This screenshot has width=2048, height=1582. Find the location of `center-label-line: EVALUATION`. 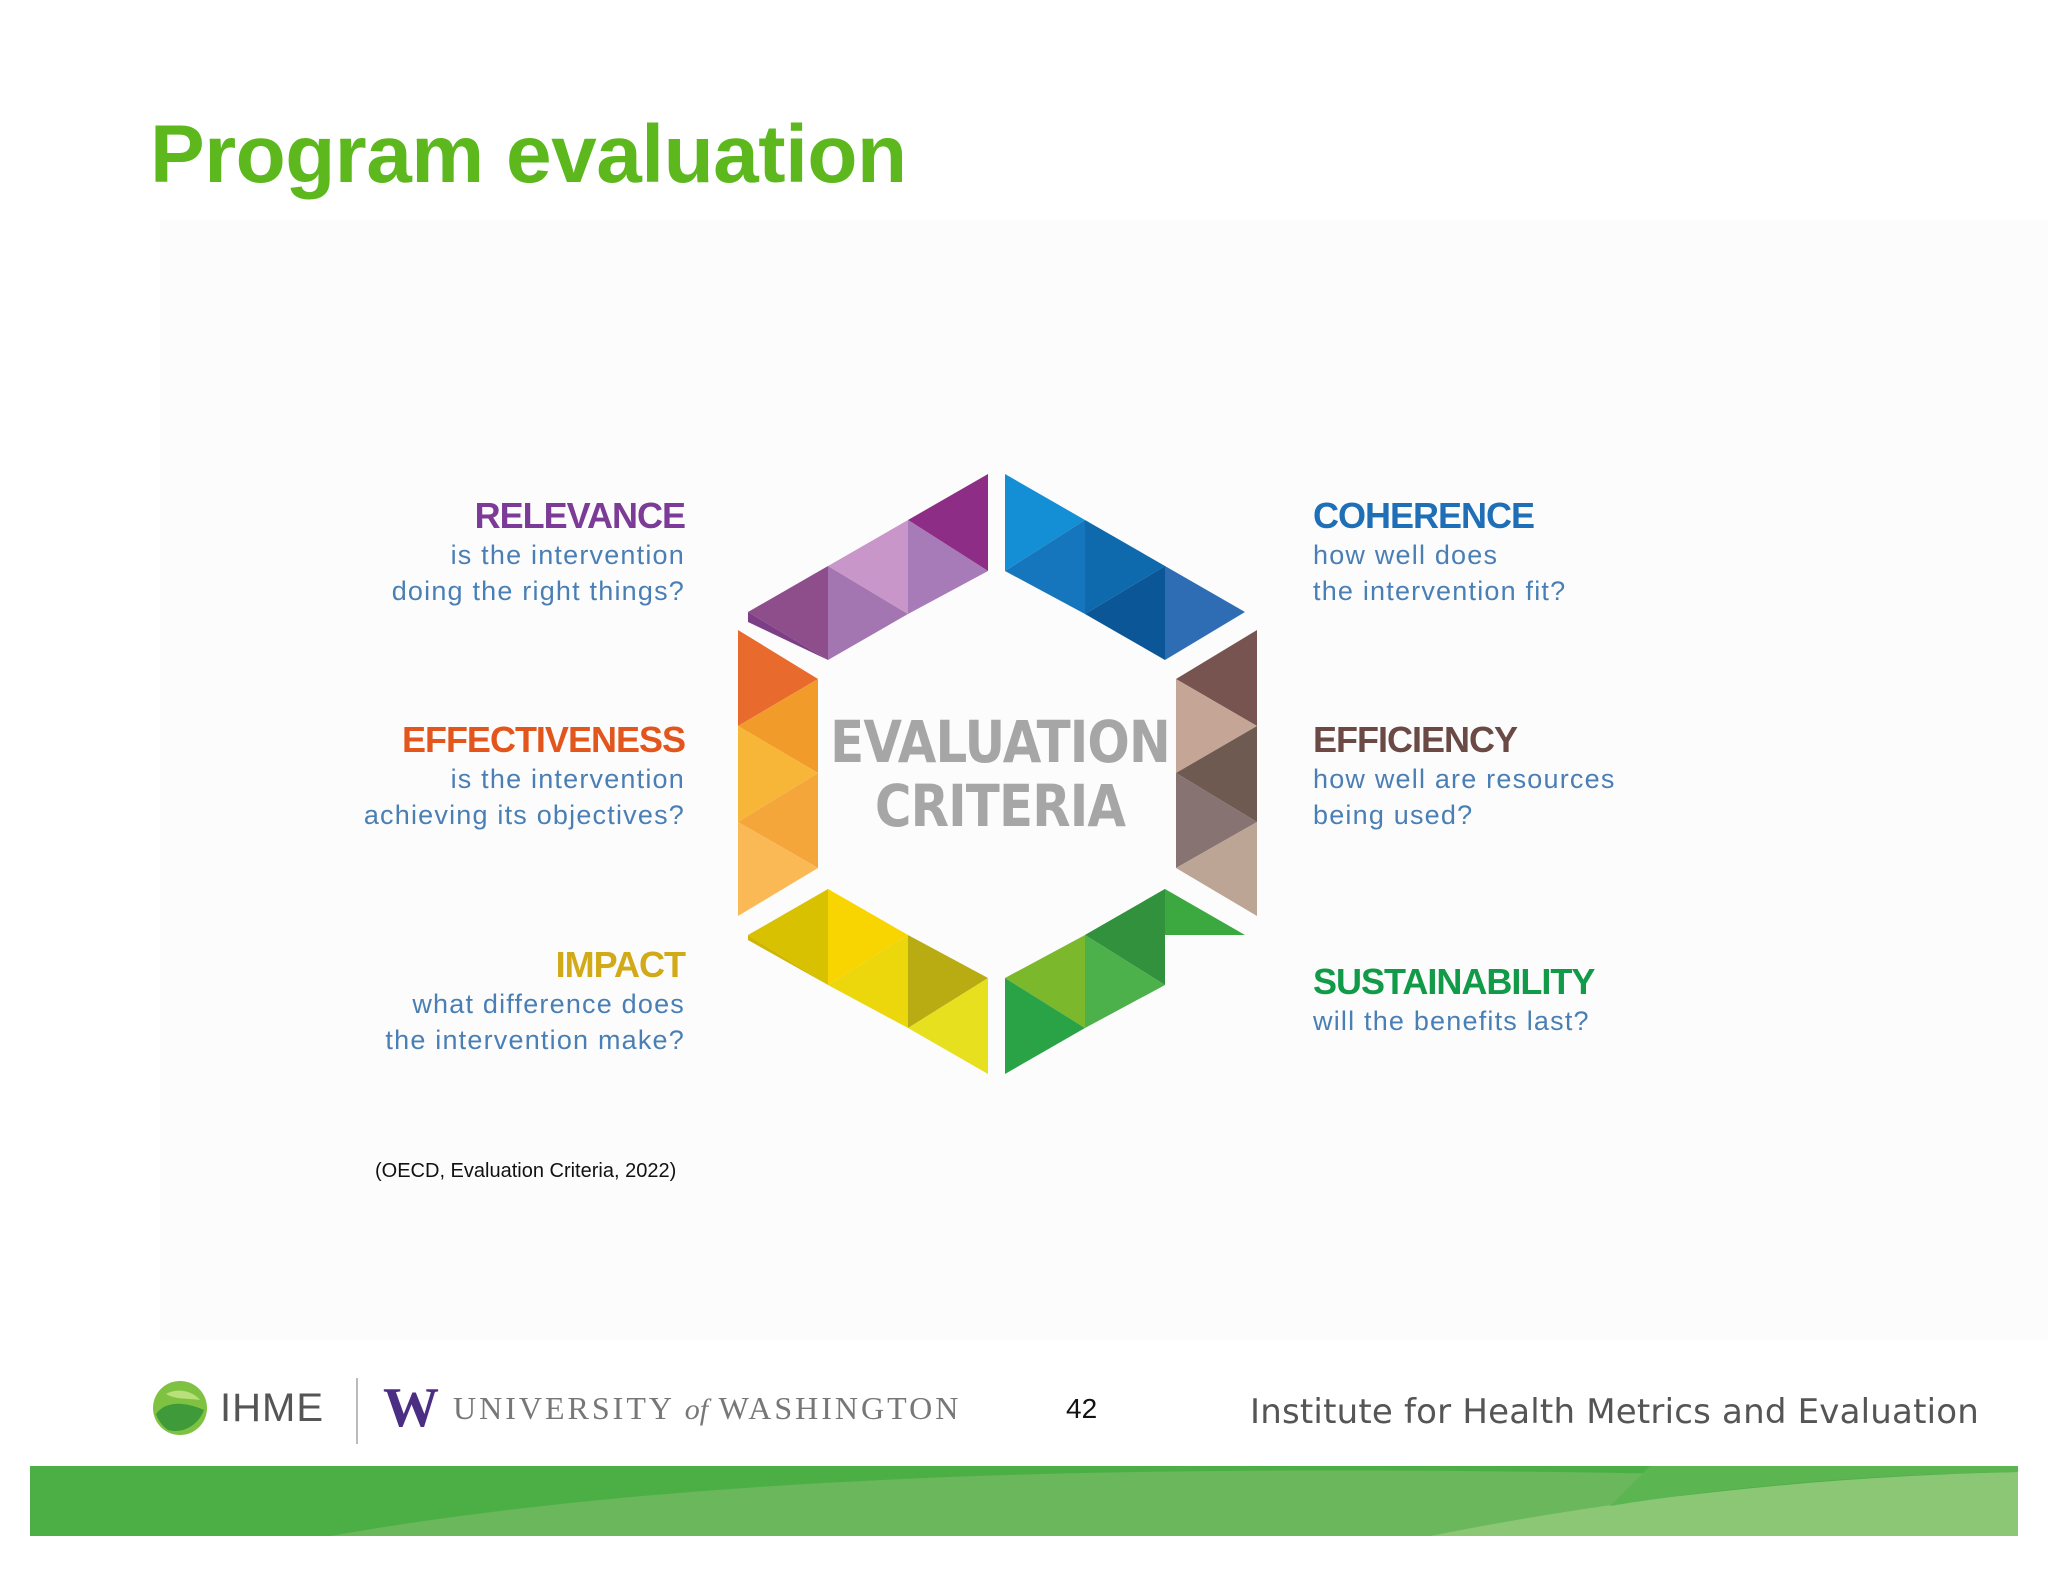

center-label-line: EVALUATION is located at coordinates (1000, 742).